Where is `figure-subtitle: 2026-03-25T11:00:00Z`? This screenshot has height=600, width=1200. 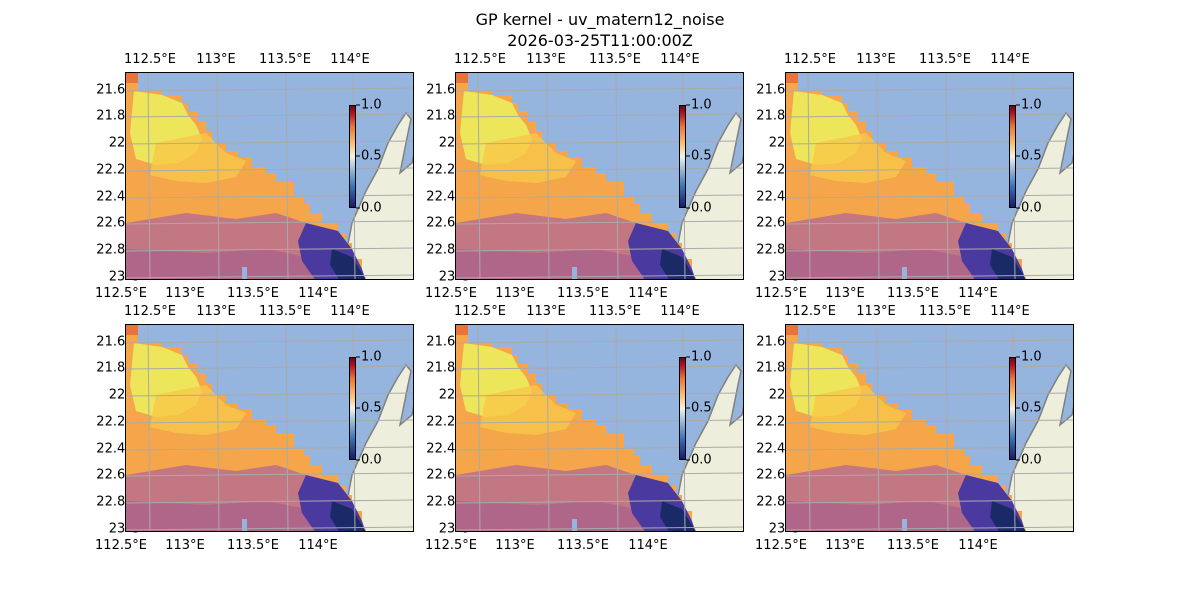
figure-subtitle: 2026-03-25T11:00:00Z is located at coordinates (600, 40).